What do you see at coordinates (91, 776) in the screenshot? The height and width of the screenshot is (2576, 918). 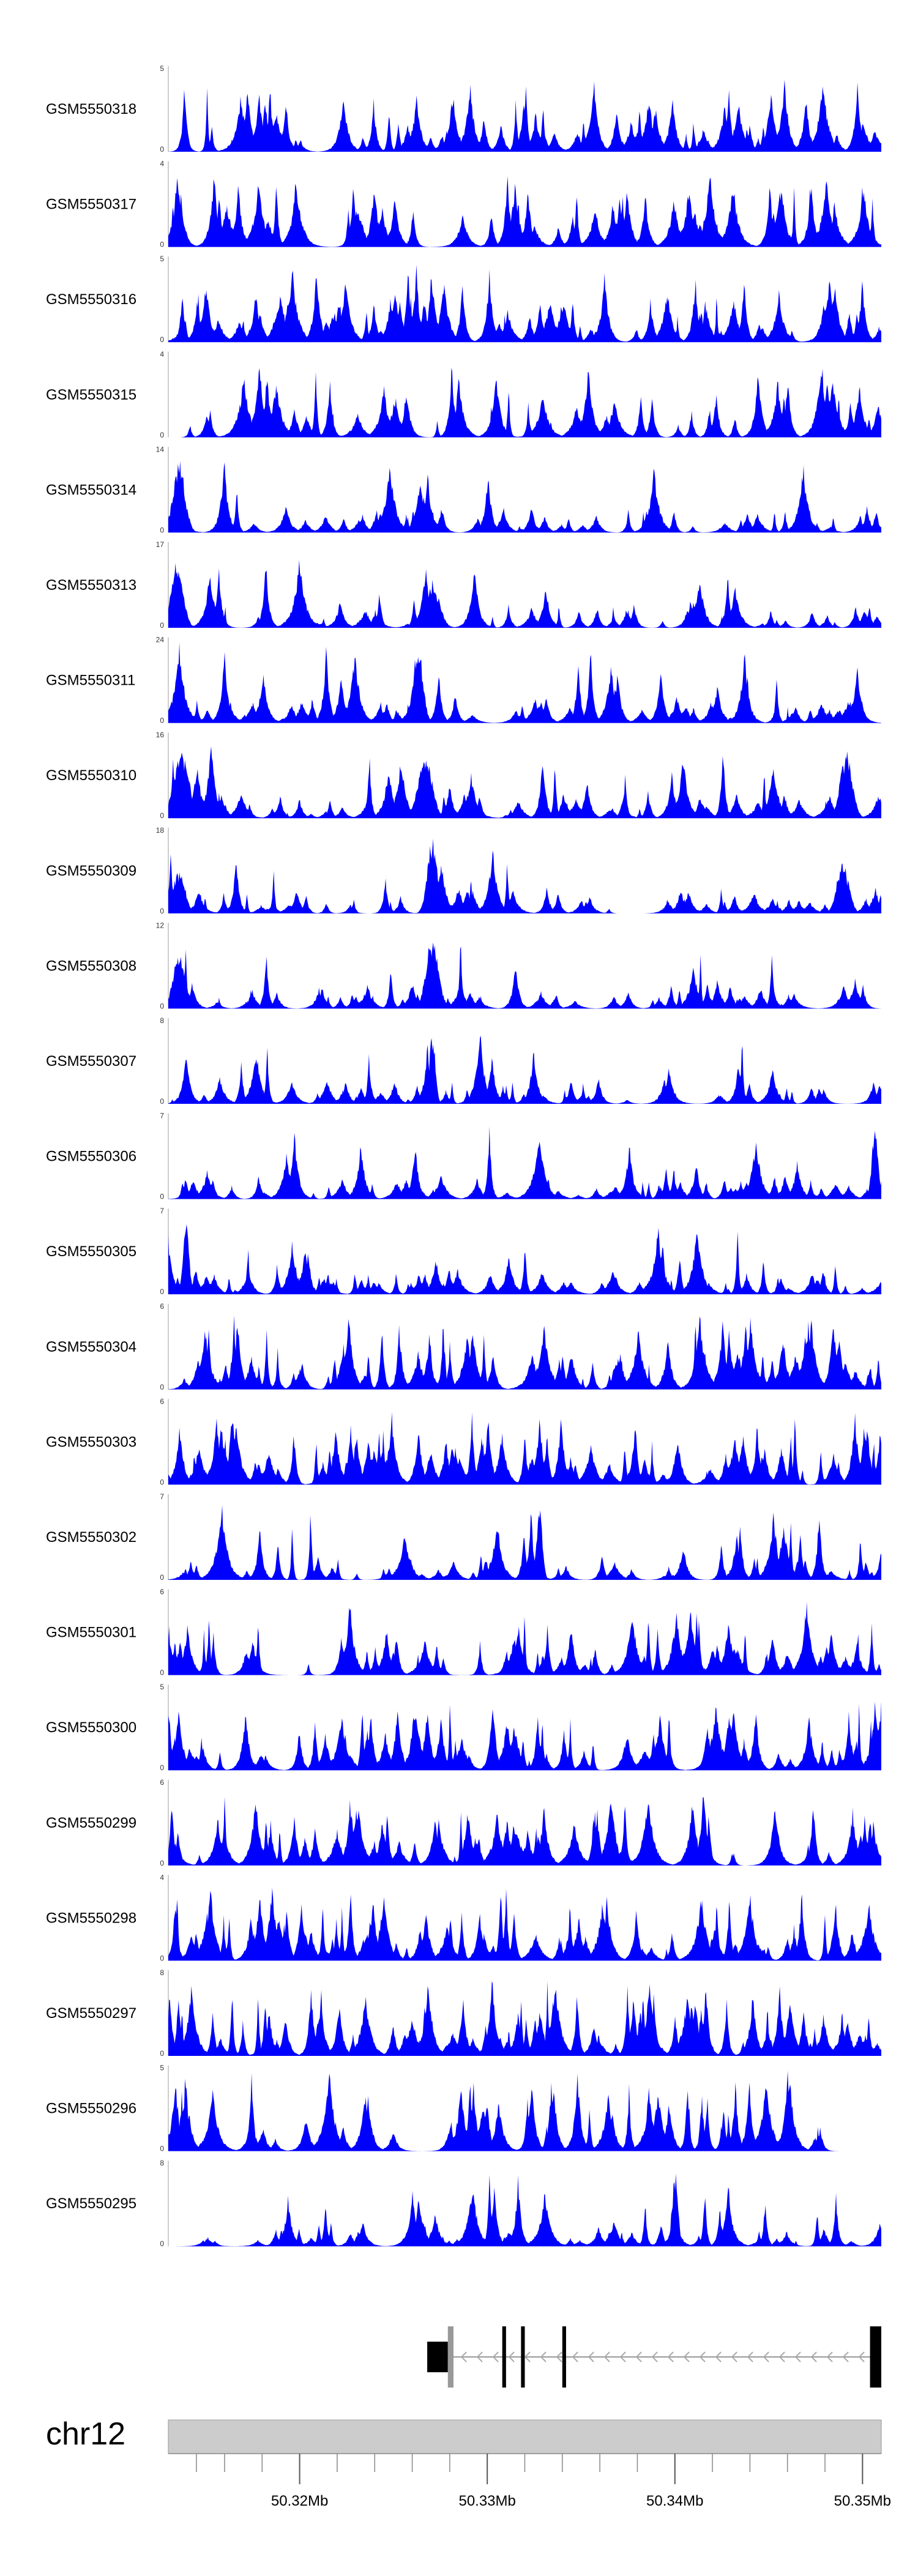 I see `track-label: GSM5550310` at bounding box center [91, 776].